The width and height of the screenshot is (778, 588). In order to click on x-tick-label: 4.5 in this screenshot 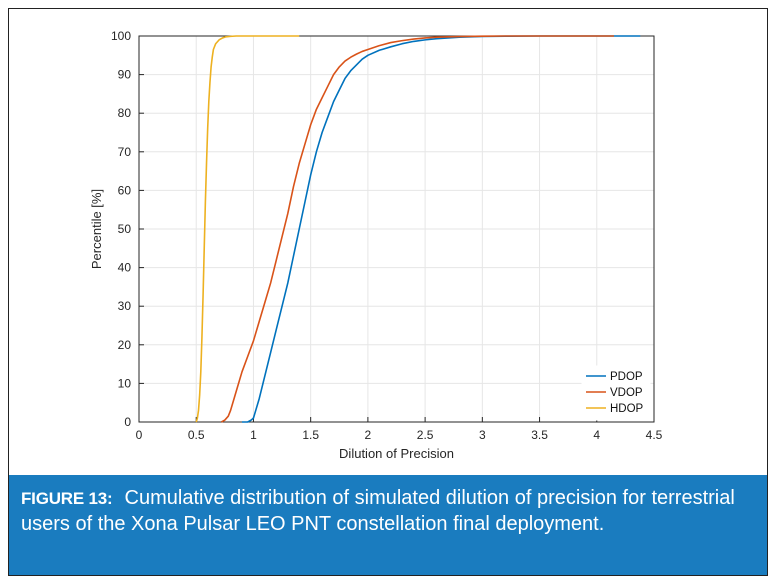, I will do `click(654, 435)`.